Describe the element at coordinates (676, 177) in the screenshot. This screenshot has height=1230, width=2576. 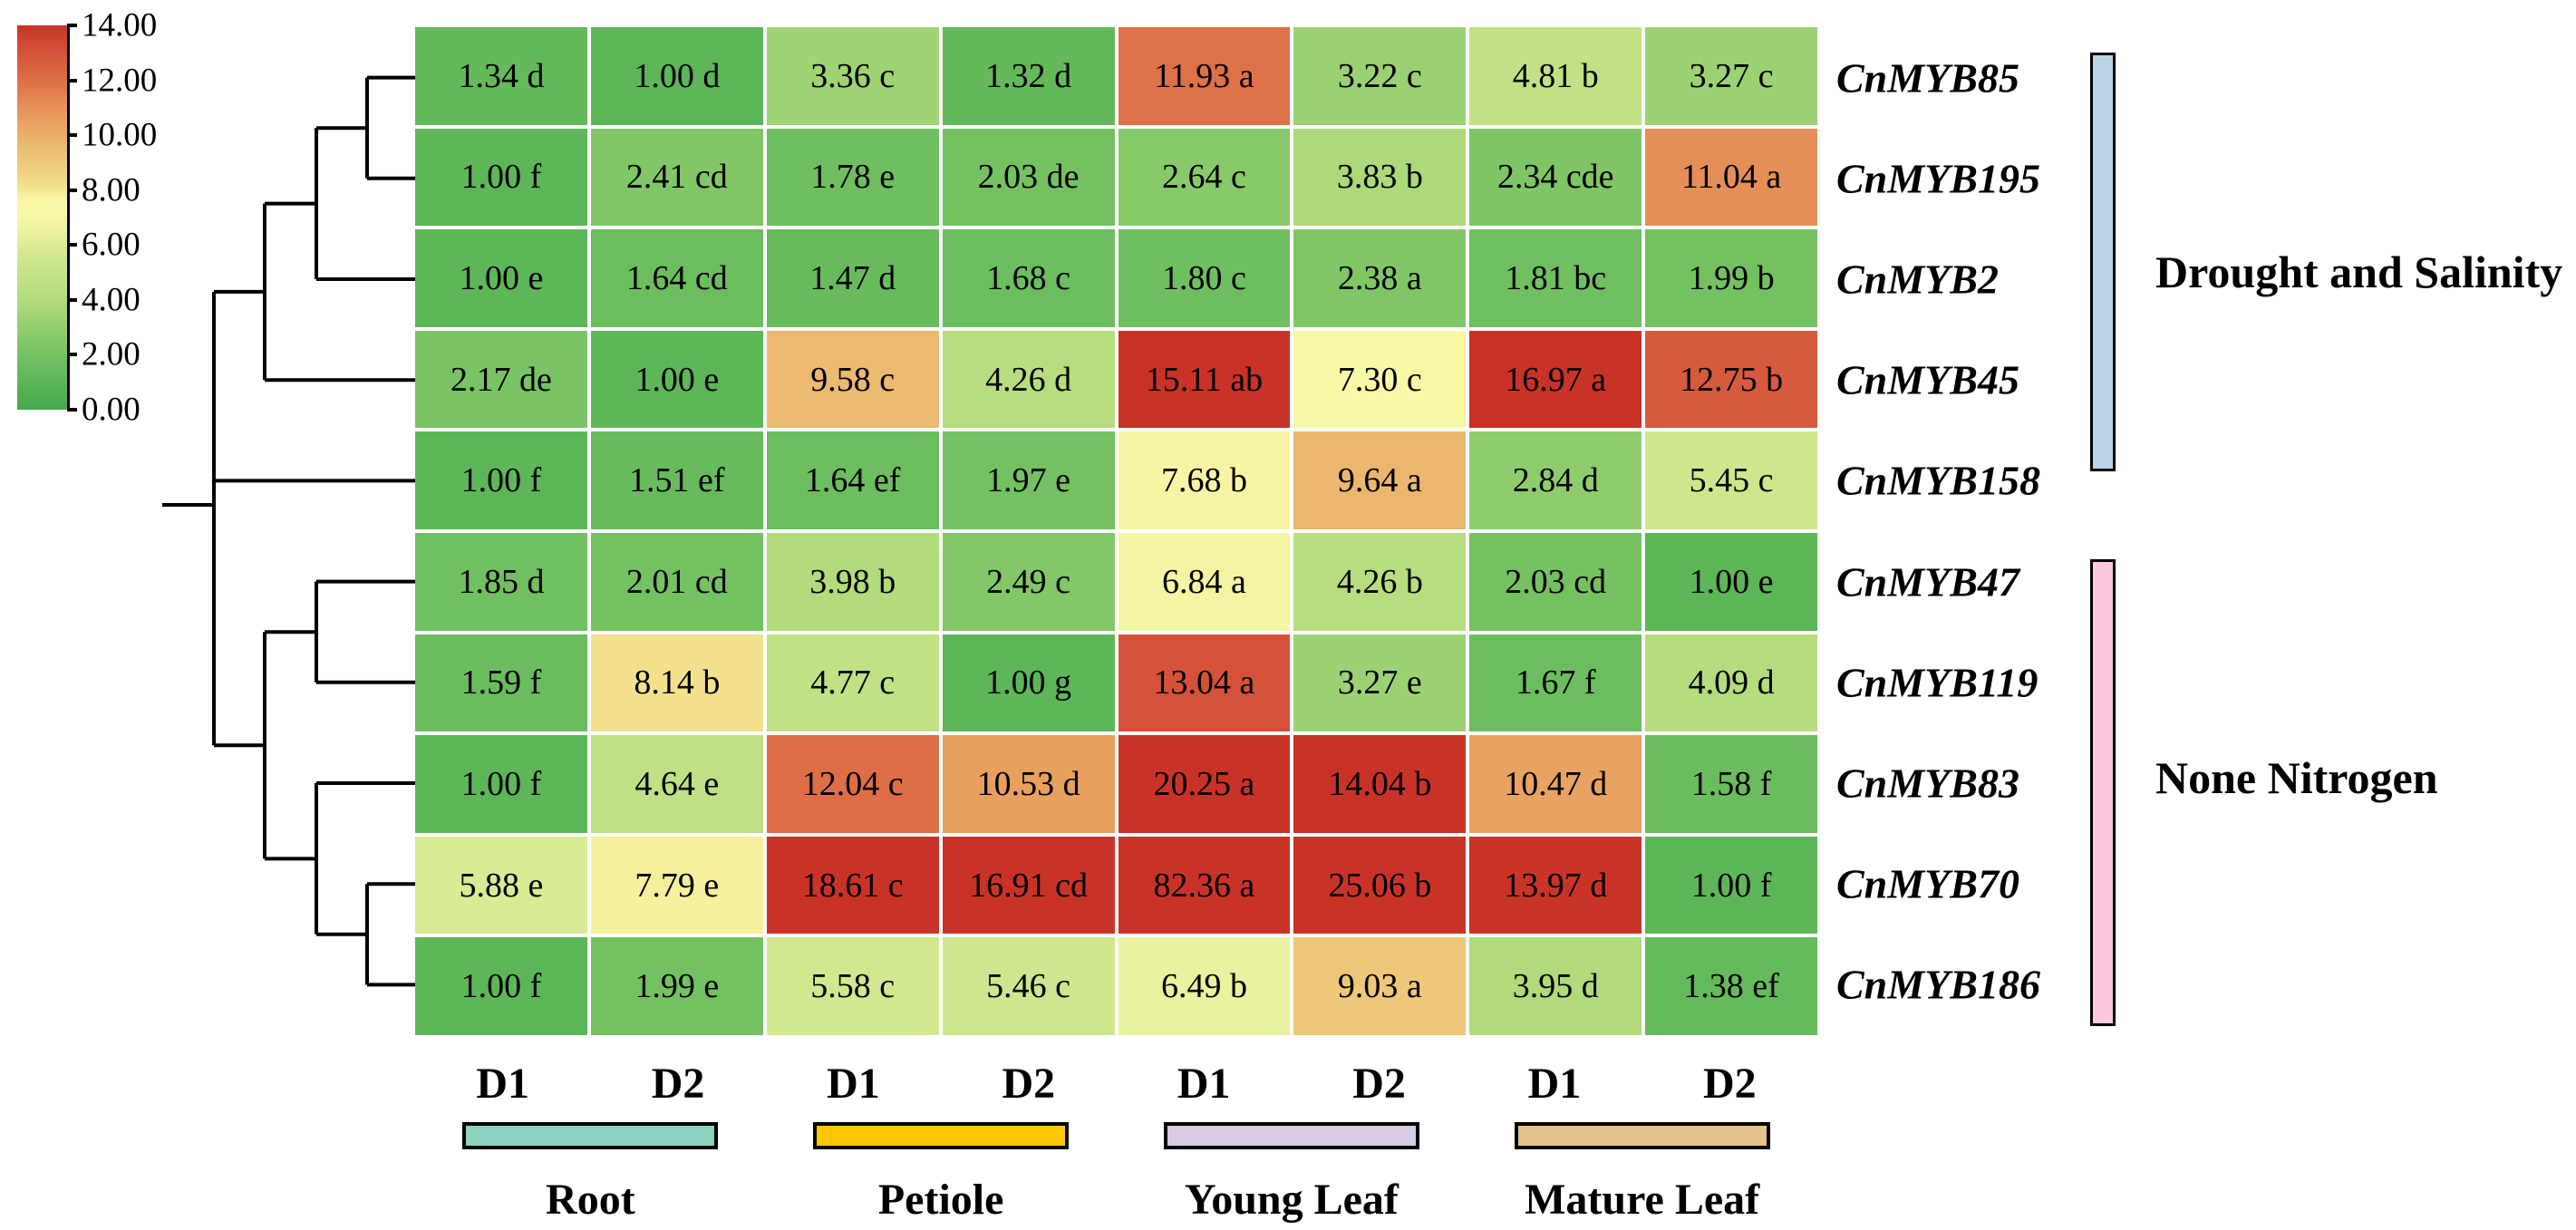
I see `heatmap-cell: 2.41 cd` at that location.